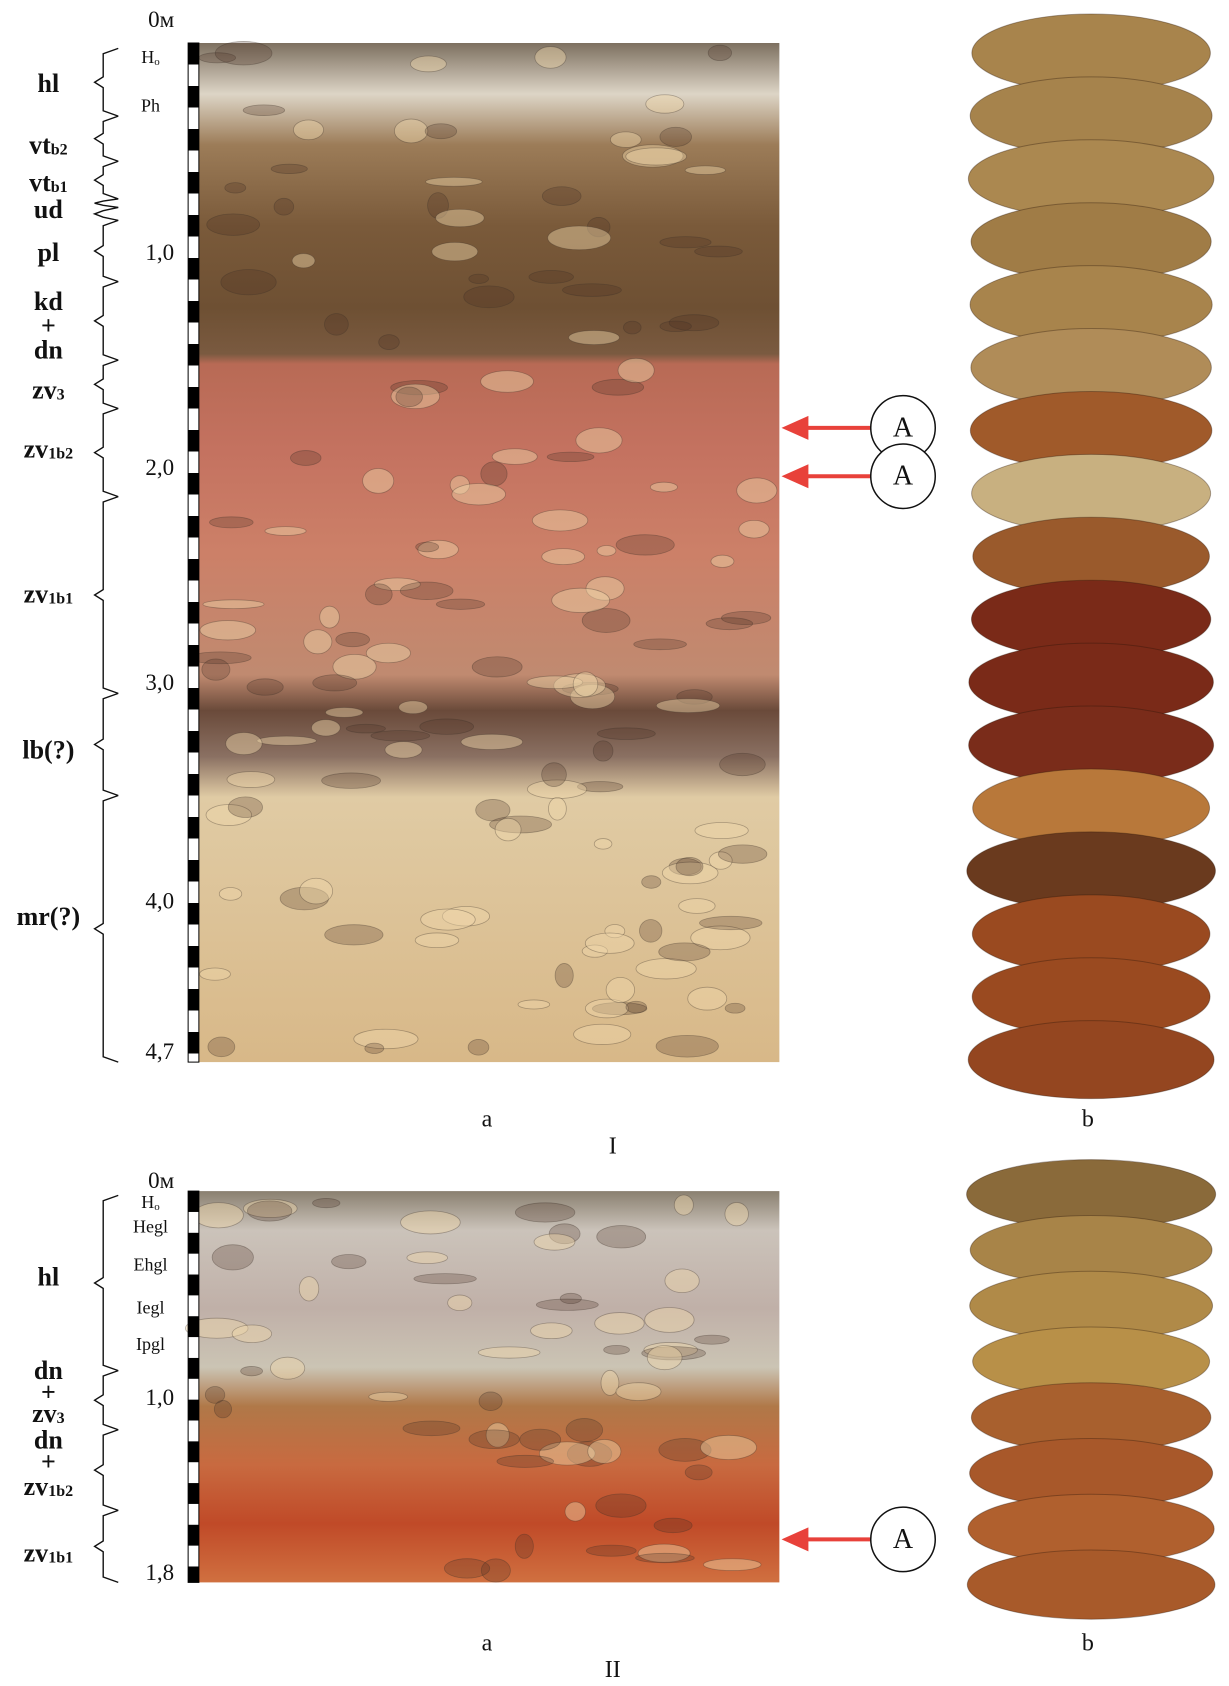 The height and width of the screenshot is (1686, 1229). I want to click on unit-label: vtb2, so click(48, 144).